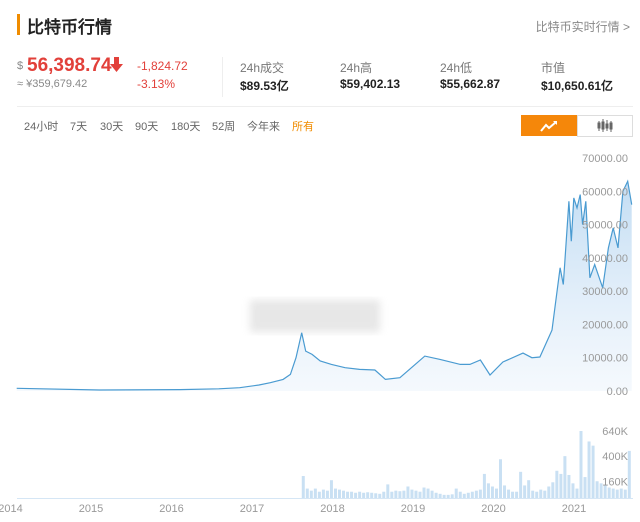 The width and height of the screenshot is (640, 522). I want to click on stat-marketcap-value: $10,650.61亿, so click(577, 86).